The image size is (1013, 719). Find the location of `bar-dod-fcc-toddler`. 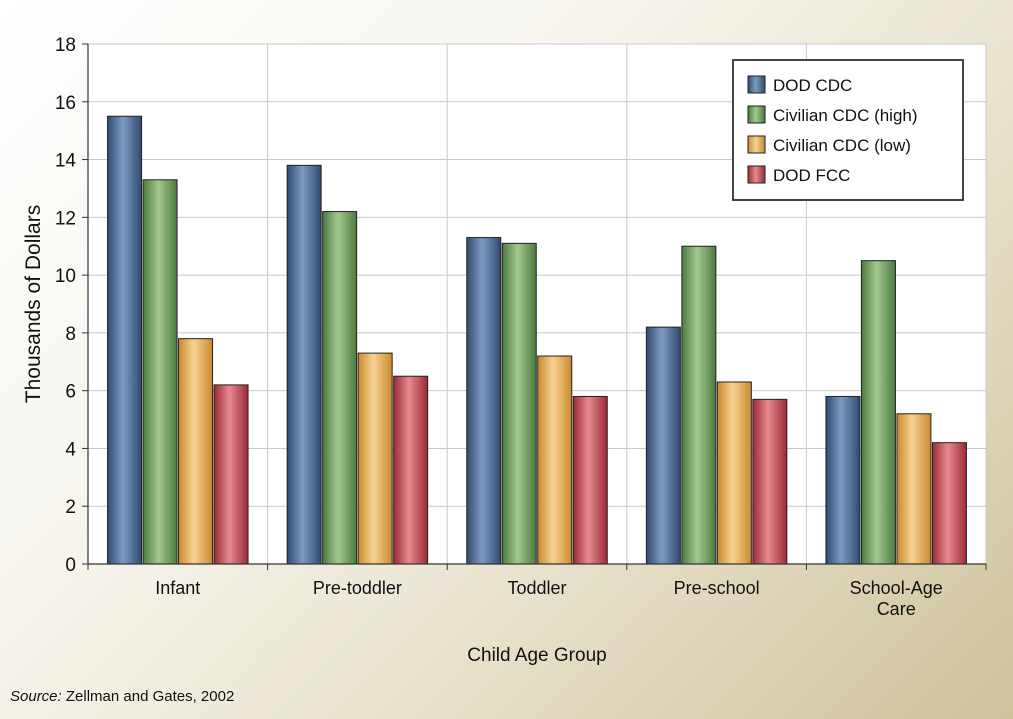

bar-dod-fcc-toddler is located at coordinates (590, 480).